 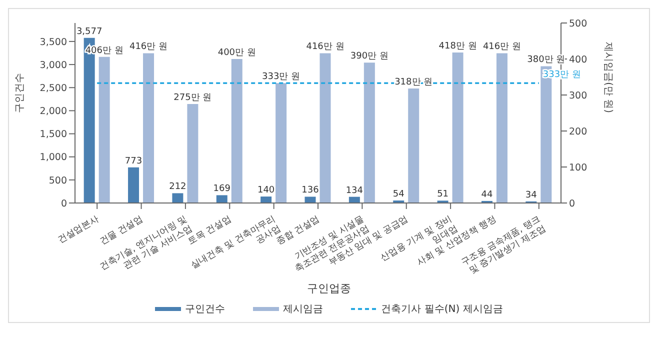 I want to click on data-label: 275만 원, so click(x=193, y=98).